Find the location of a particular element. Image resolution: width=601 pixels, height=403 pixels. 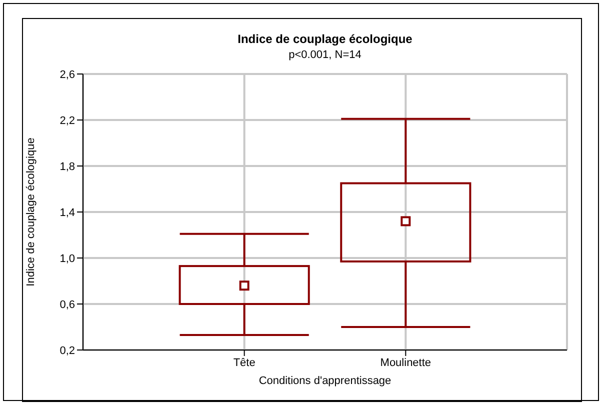

y-tick-label: 2,6 is located at coordinates (67, 74).